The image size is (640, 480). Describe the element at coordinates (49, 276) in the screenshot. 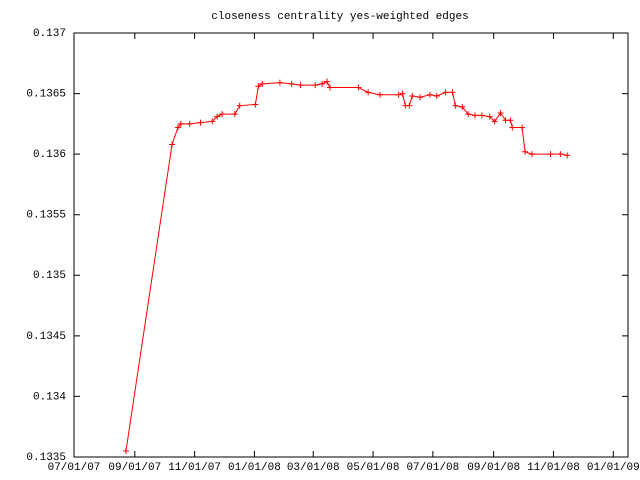

I see `y-tick-label: 0.135` at that location.